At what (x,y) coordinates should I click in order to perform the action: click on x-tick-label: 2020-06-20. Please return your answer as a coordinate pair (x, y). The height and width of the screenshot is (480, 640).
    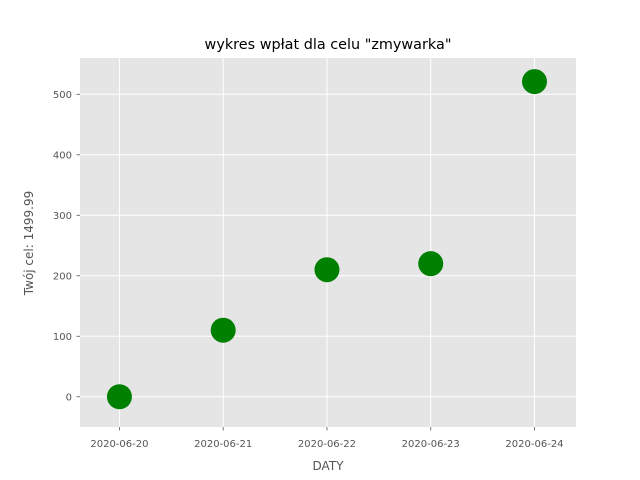
    Looking at the image, I should click on (119, 444).